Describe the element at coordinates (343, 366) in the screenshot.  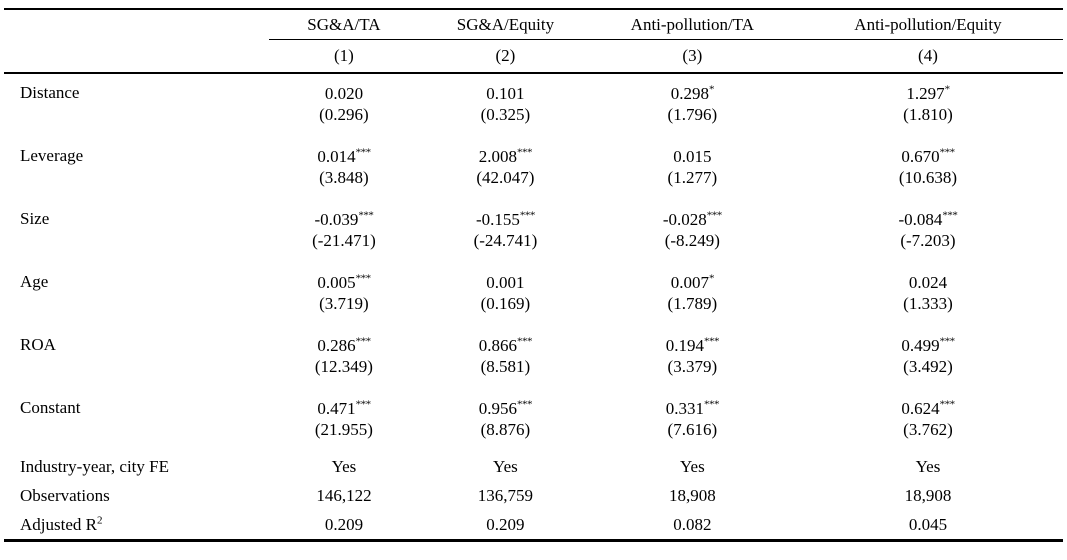
I see `t-statistic: (12.349)` at that location.